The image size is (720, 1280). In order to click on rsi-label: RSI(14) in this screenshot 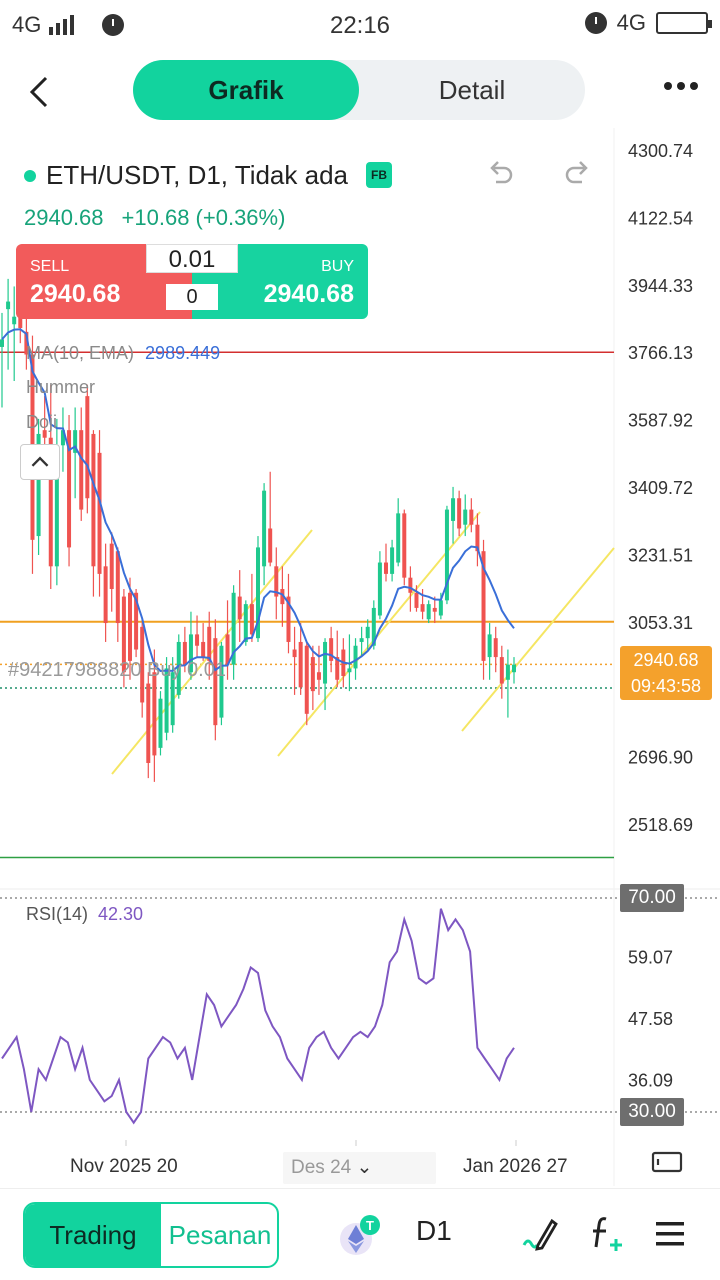, I will do `click(57, 914)`.